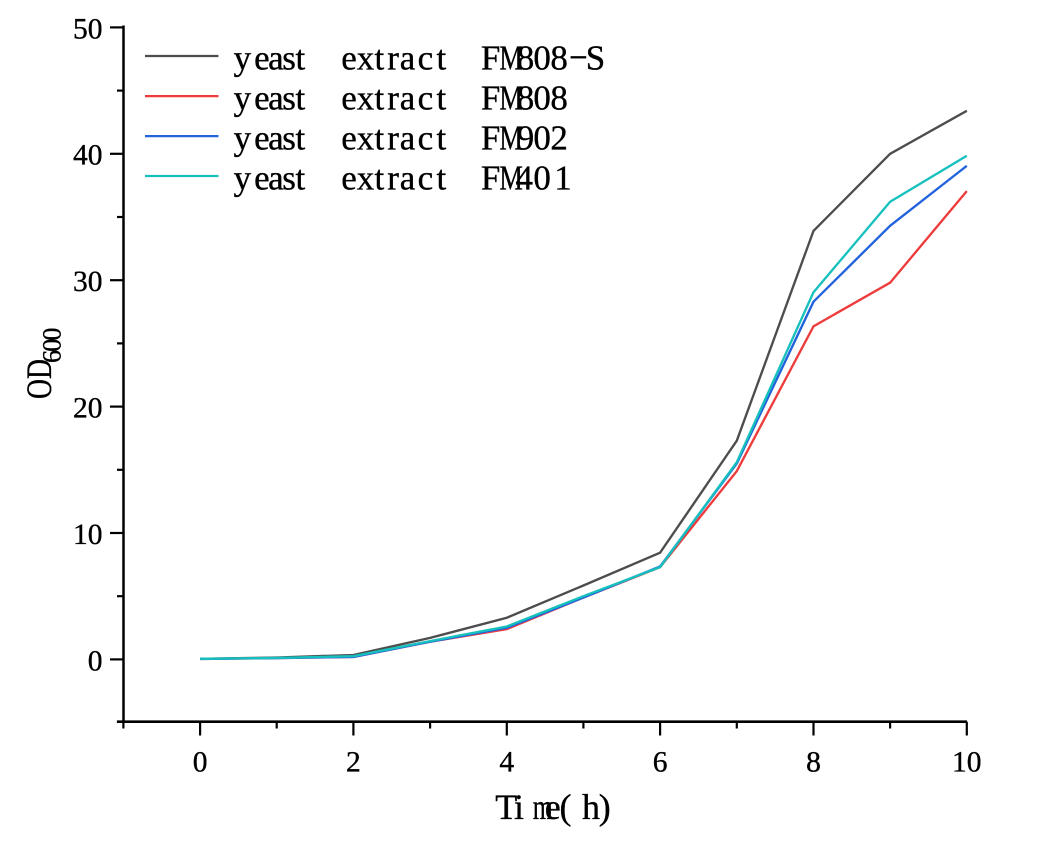 Image resolution: width=1042 pixels, height=842 pixels. Describe the element at coordinates (88, 409) in the screenshot. I see `svg-text: 20` at that location.